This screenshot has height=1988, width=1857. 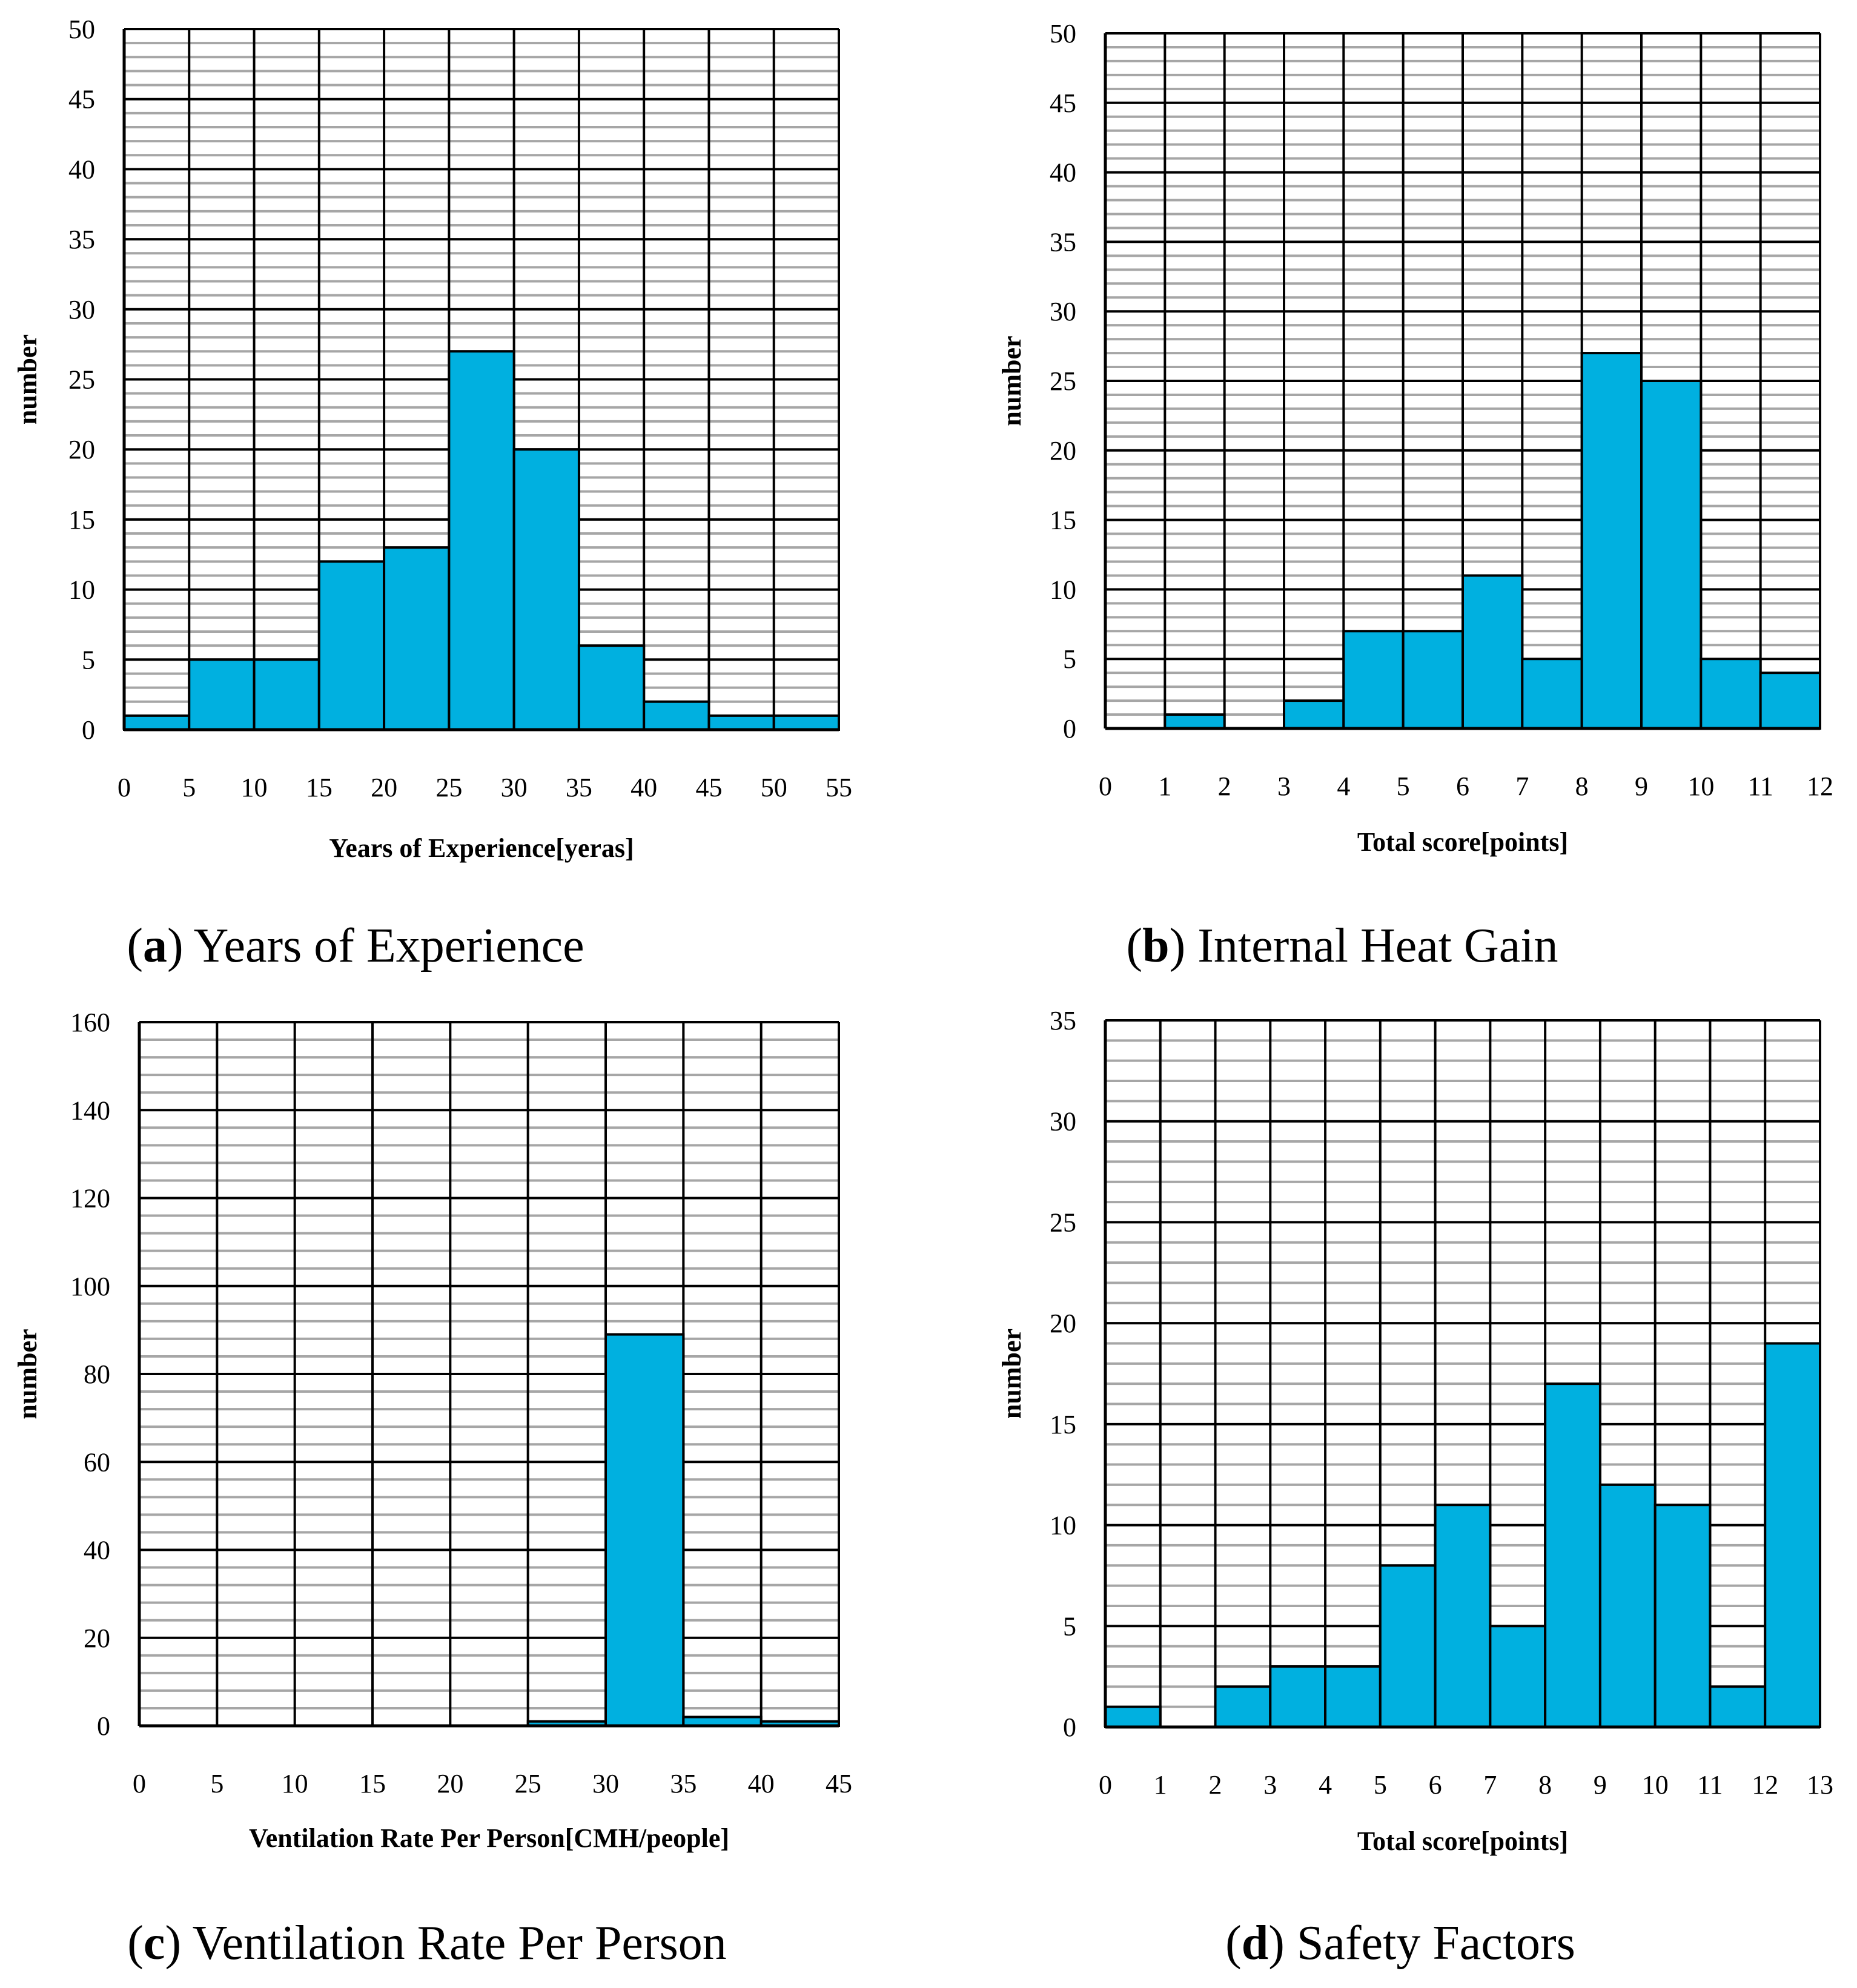 I want to click on x-tick-label: 4, so click(x=1325, y=1785).